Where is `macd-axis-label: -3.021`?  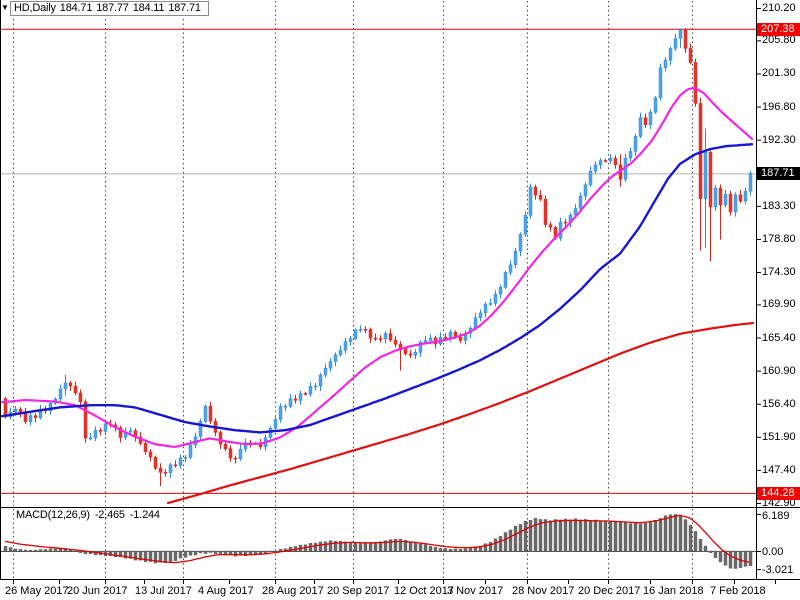
macd-axis-label: -3.021 is located at coordinates (778, 570).